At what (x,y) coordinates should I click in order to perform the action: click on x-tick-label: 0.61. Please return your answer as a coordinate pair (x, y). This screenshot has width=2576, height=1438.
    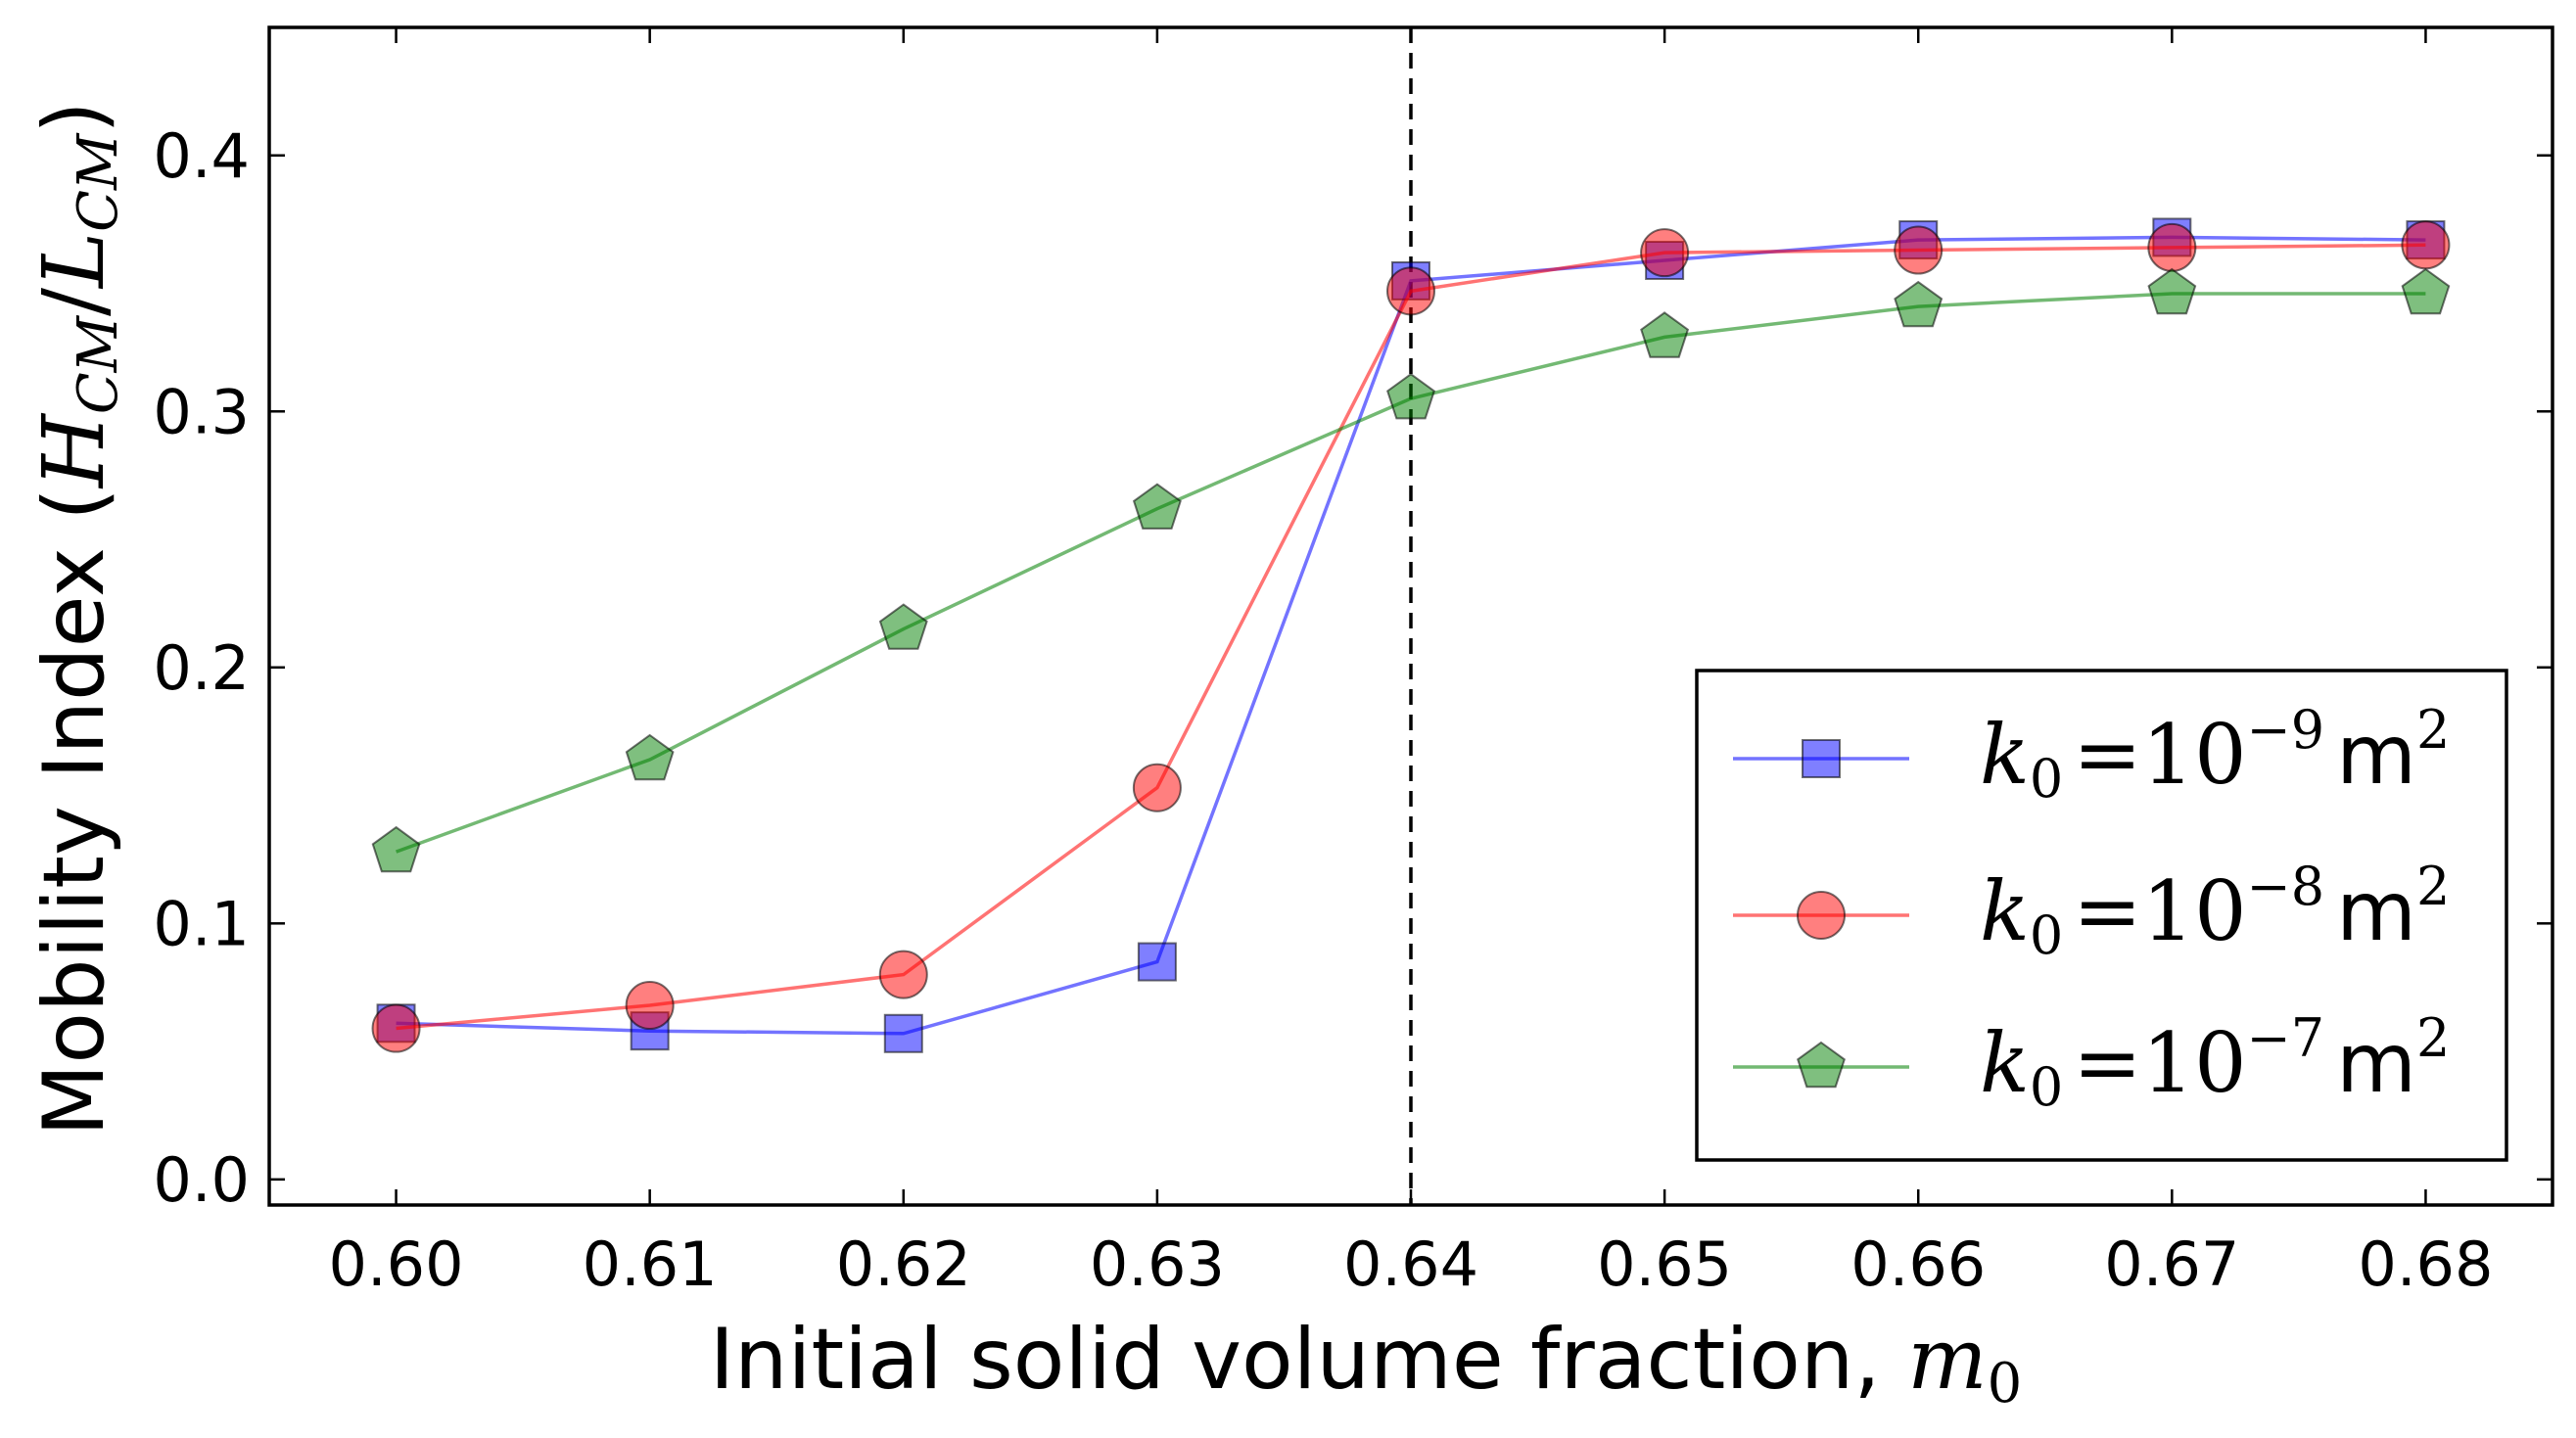
    Looking at the image, I should click on (650, 1264).